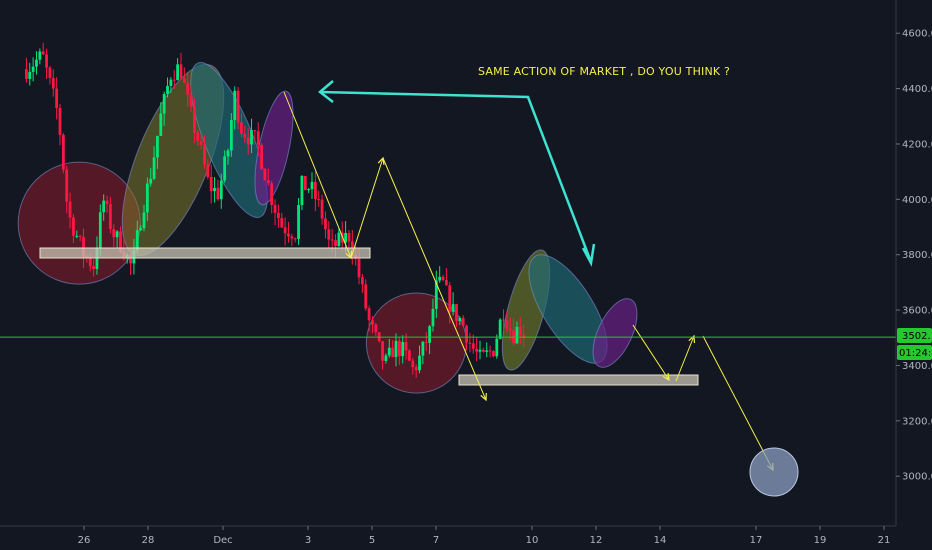 Image resolution: width=932 pixels, height=550 pixels. What do you see at coordinates (326, 91) in the screenshot?
I see `comparison-arrowhead-left` at bounding box center [326, 91].